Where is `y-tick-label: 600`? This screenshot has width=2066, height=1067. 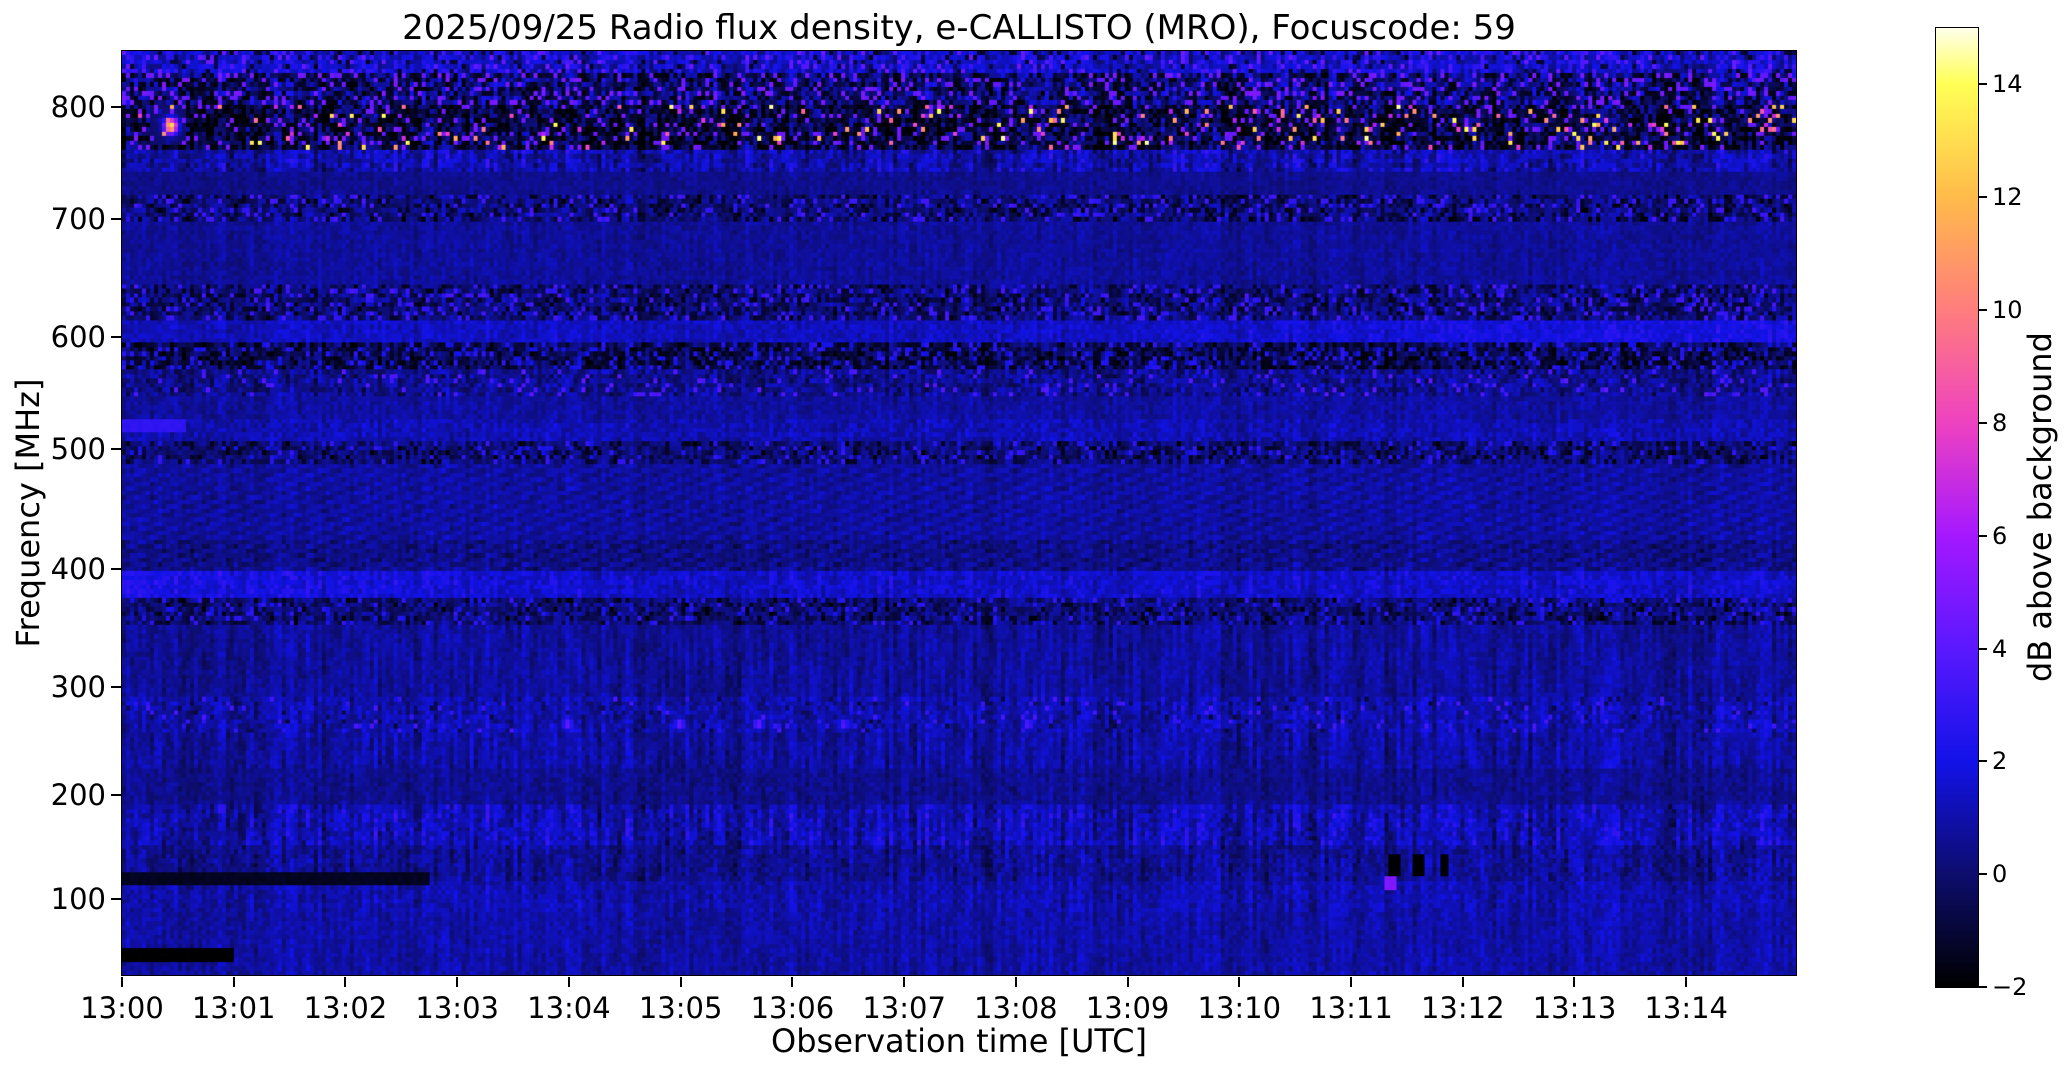 y-tick-label: 600 is located at coordinates (78, 337).